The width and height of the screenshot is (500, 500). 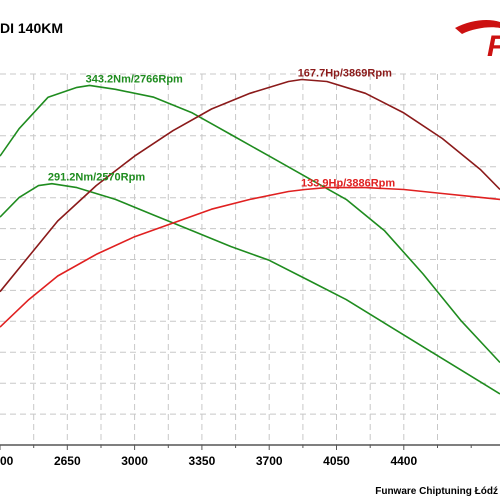 What do you see at coordinates (336, 461) in the screenshot?
I see `x-tick-label: 4050` at bounding box center [336, 461].